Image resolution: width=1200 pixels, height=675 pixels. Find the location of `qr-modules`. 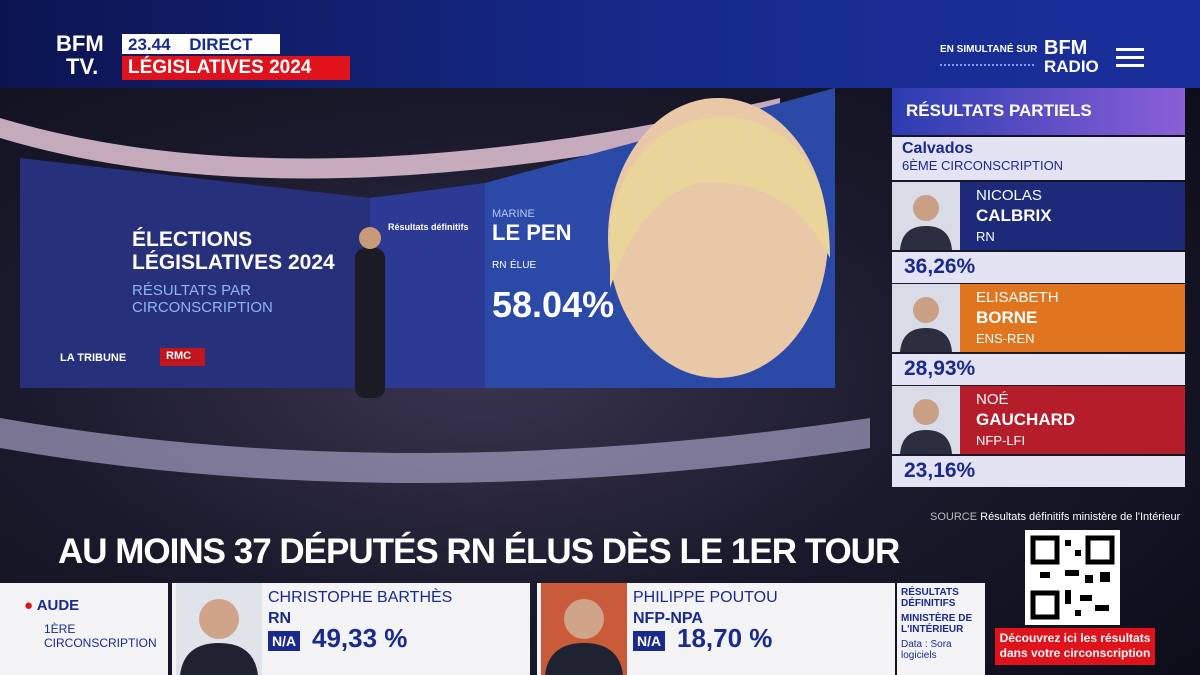

qr-modules is located at coordinates (1075, 578).